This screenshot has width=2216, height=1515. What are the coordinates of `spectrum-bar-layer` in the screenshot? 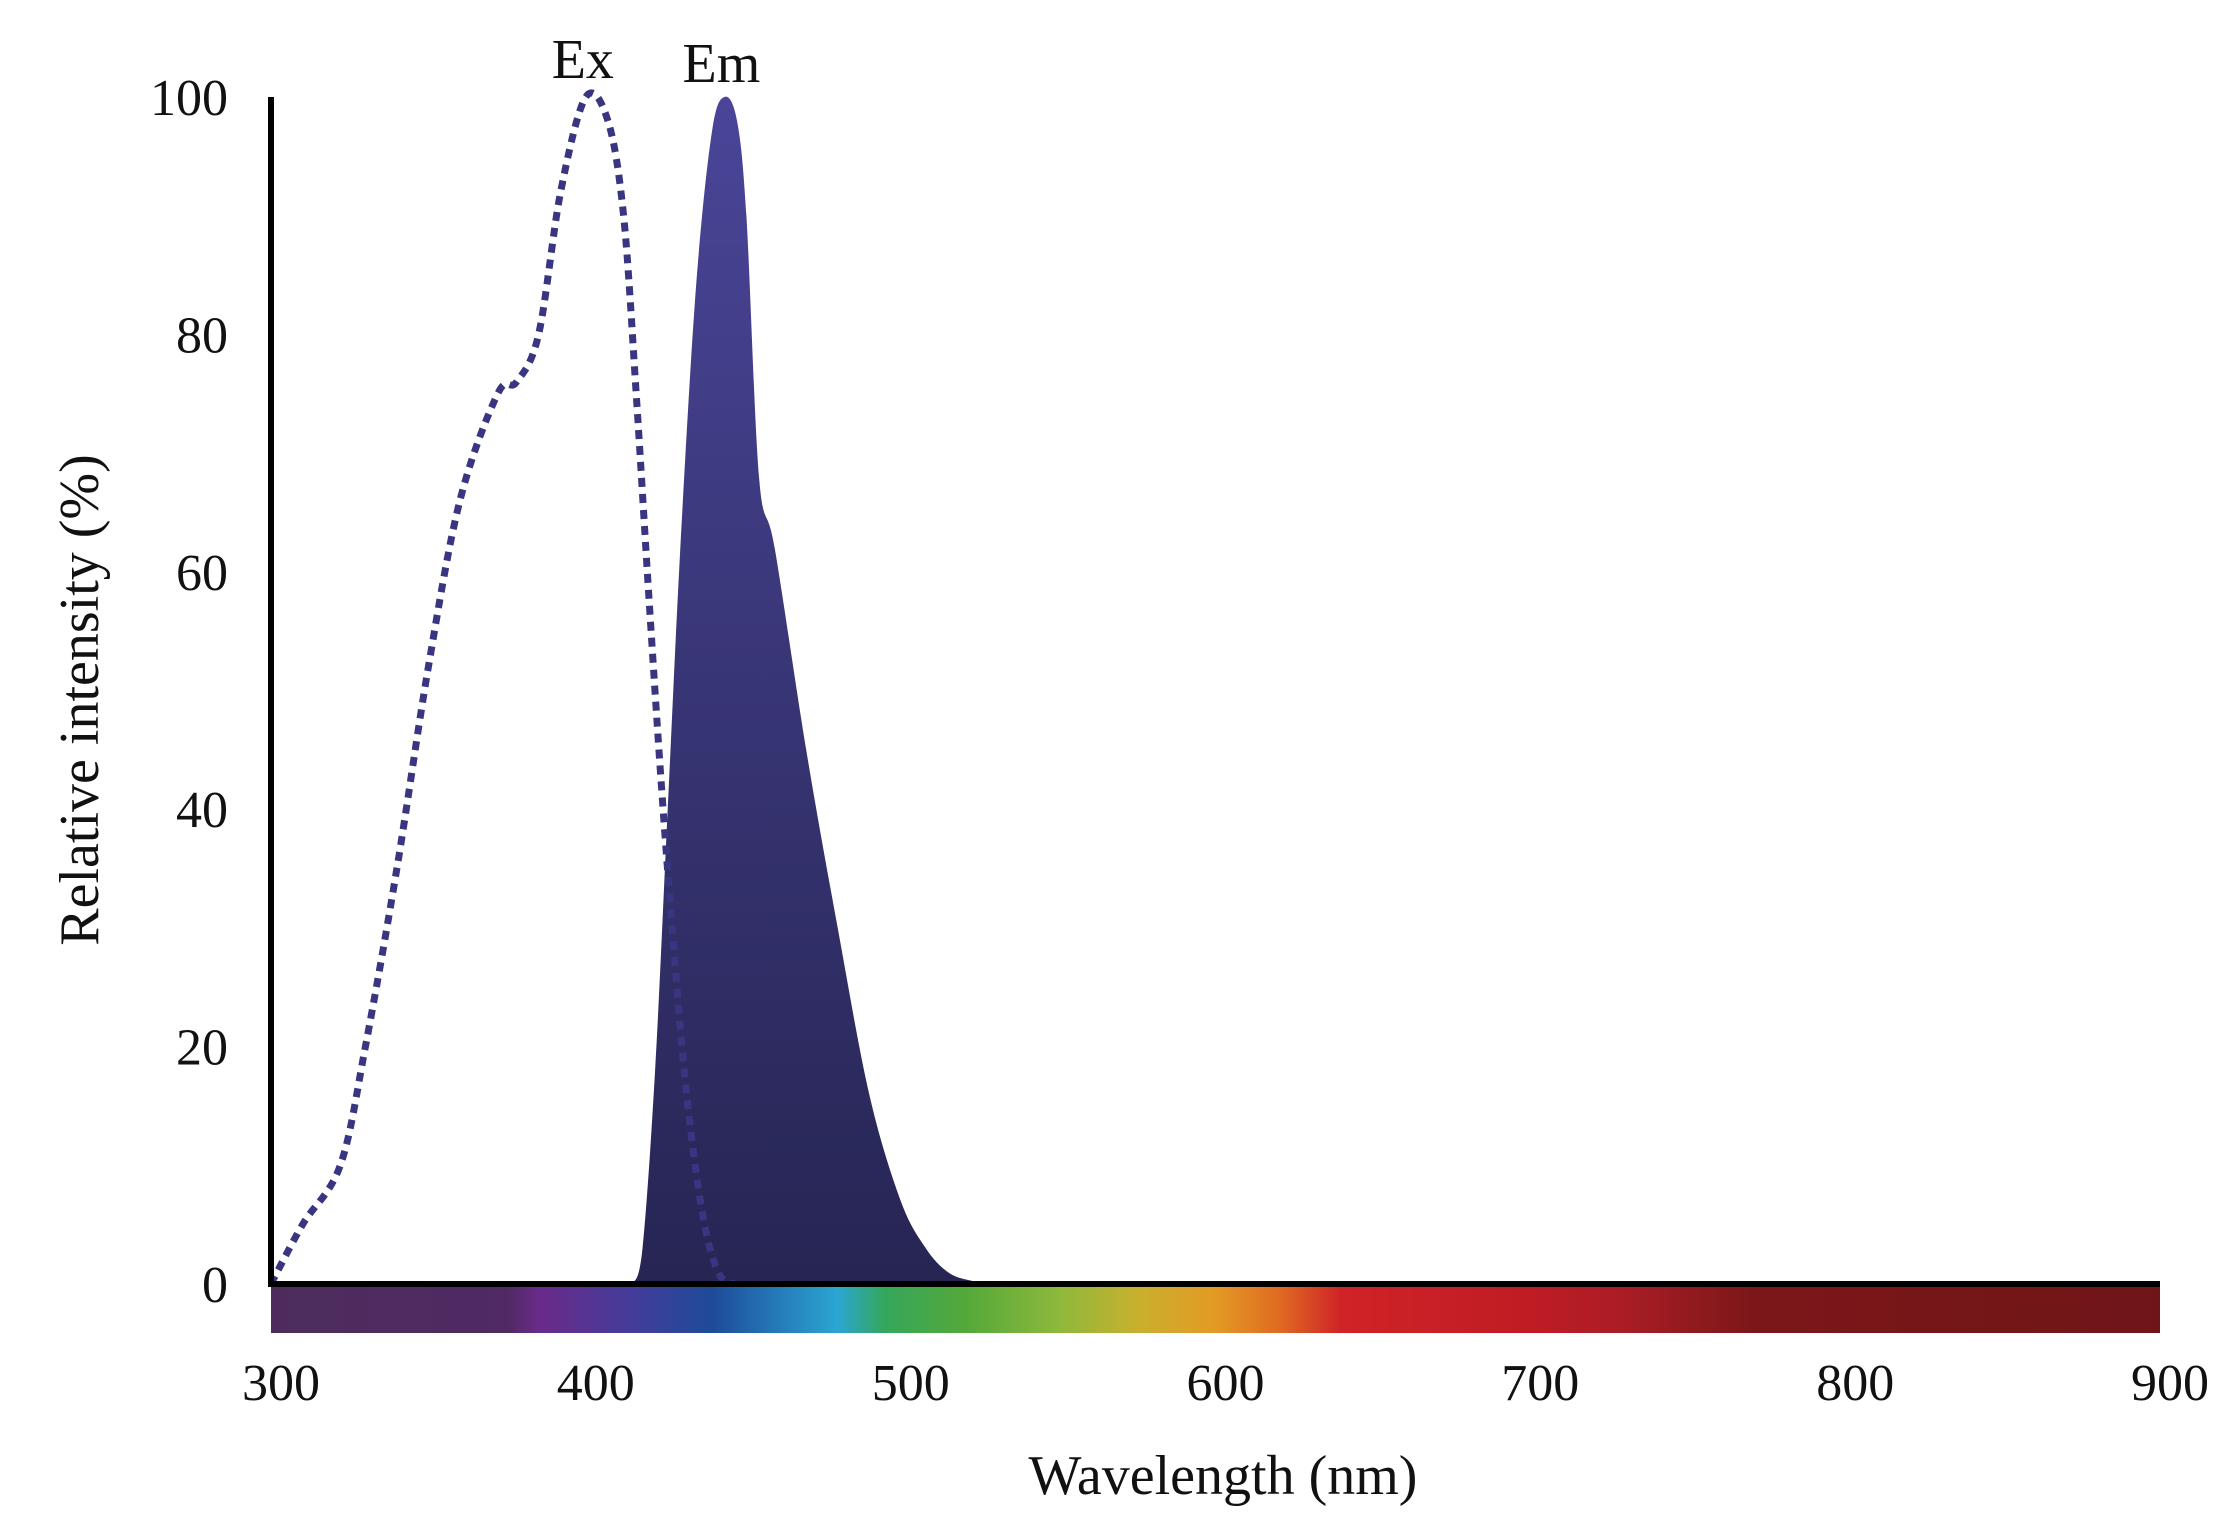 It's located at (1215, 1309).